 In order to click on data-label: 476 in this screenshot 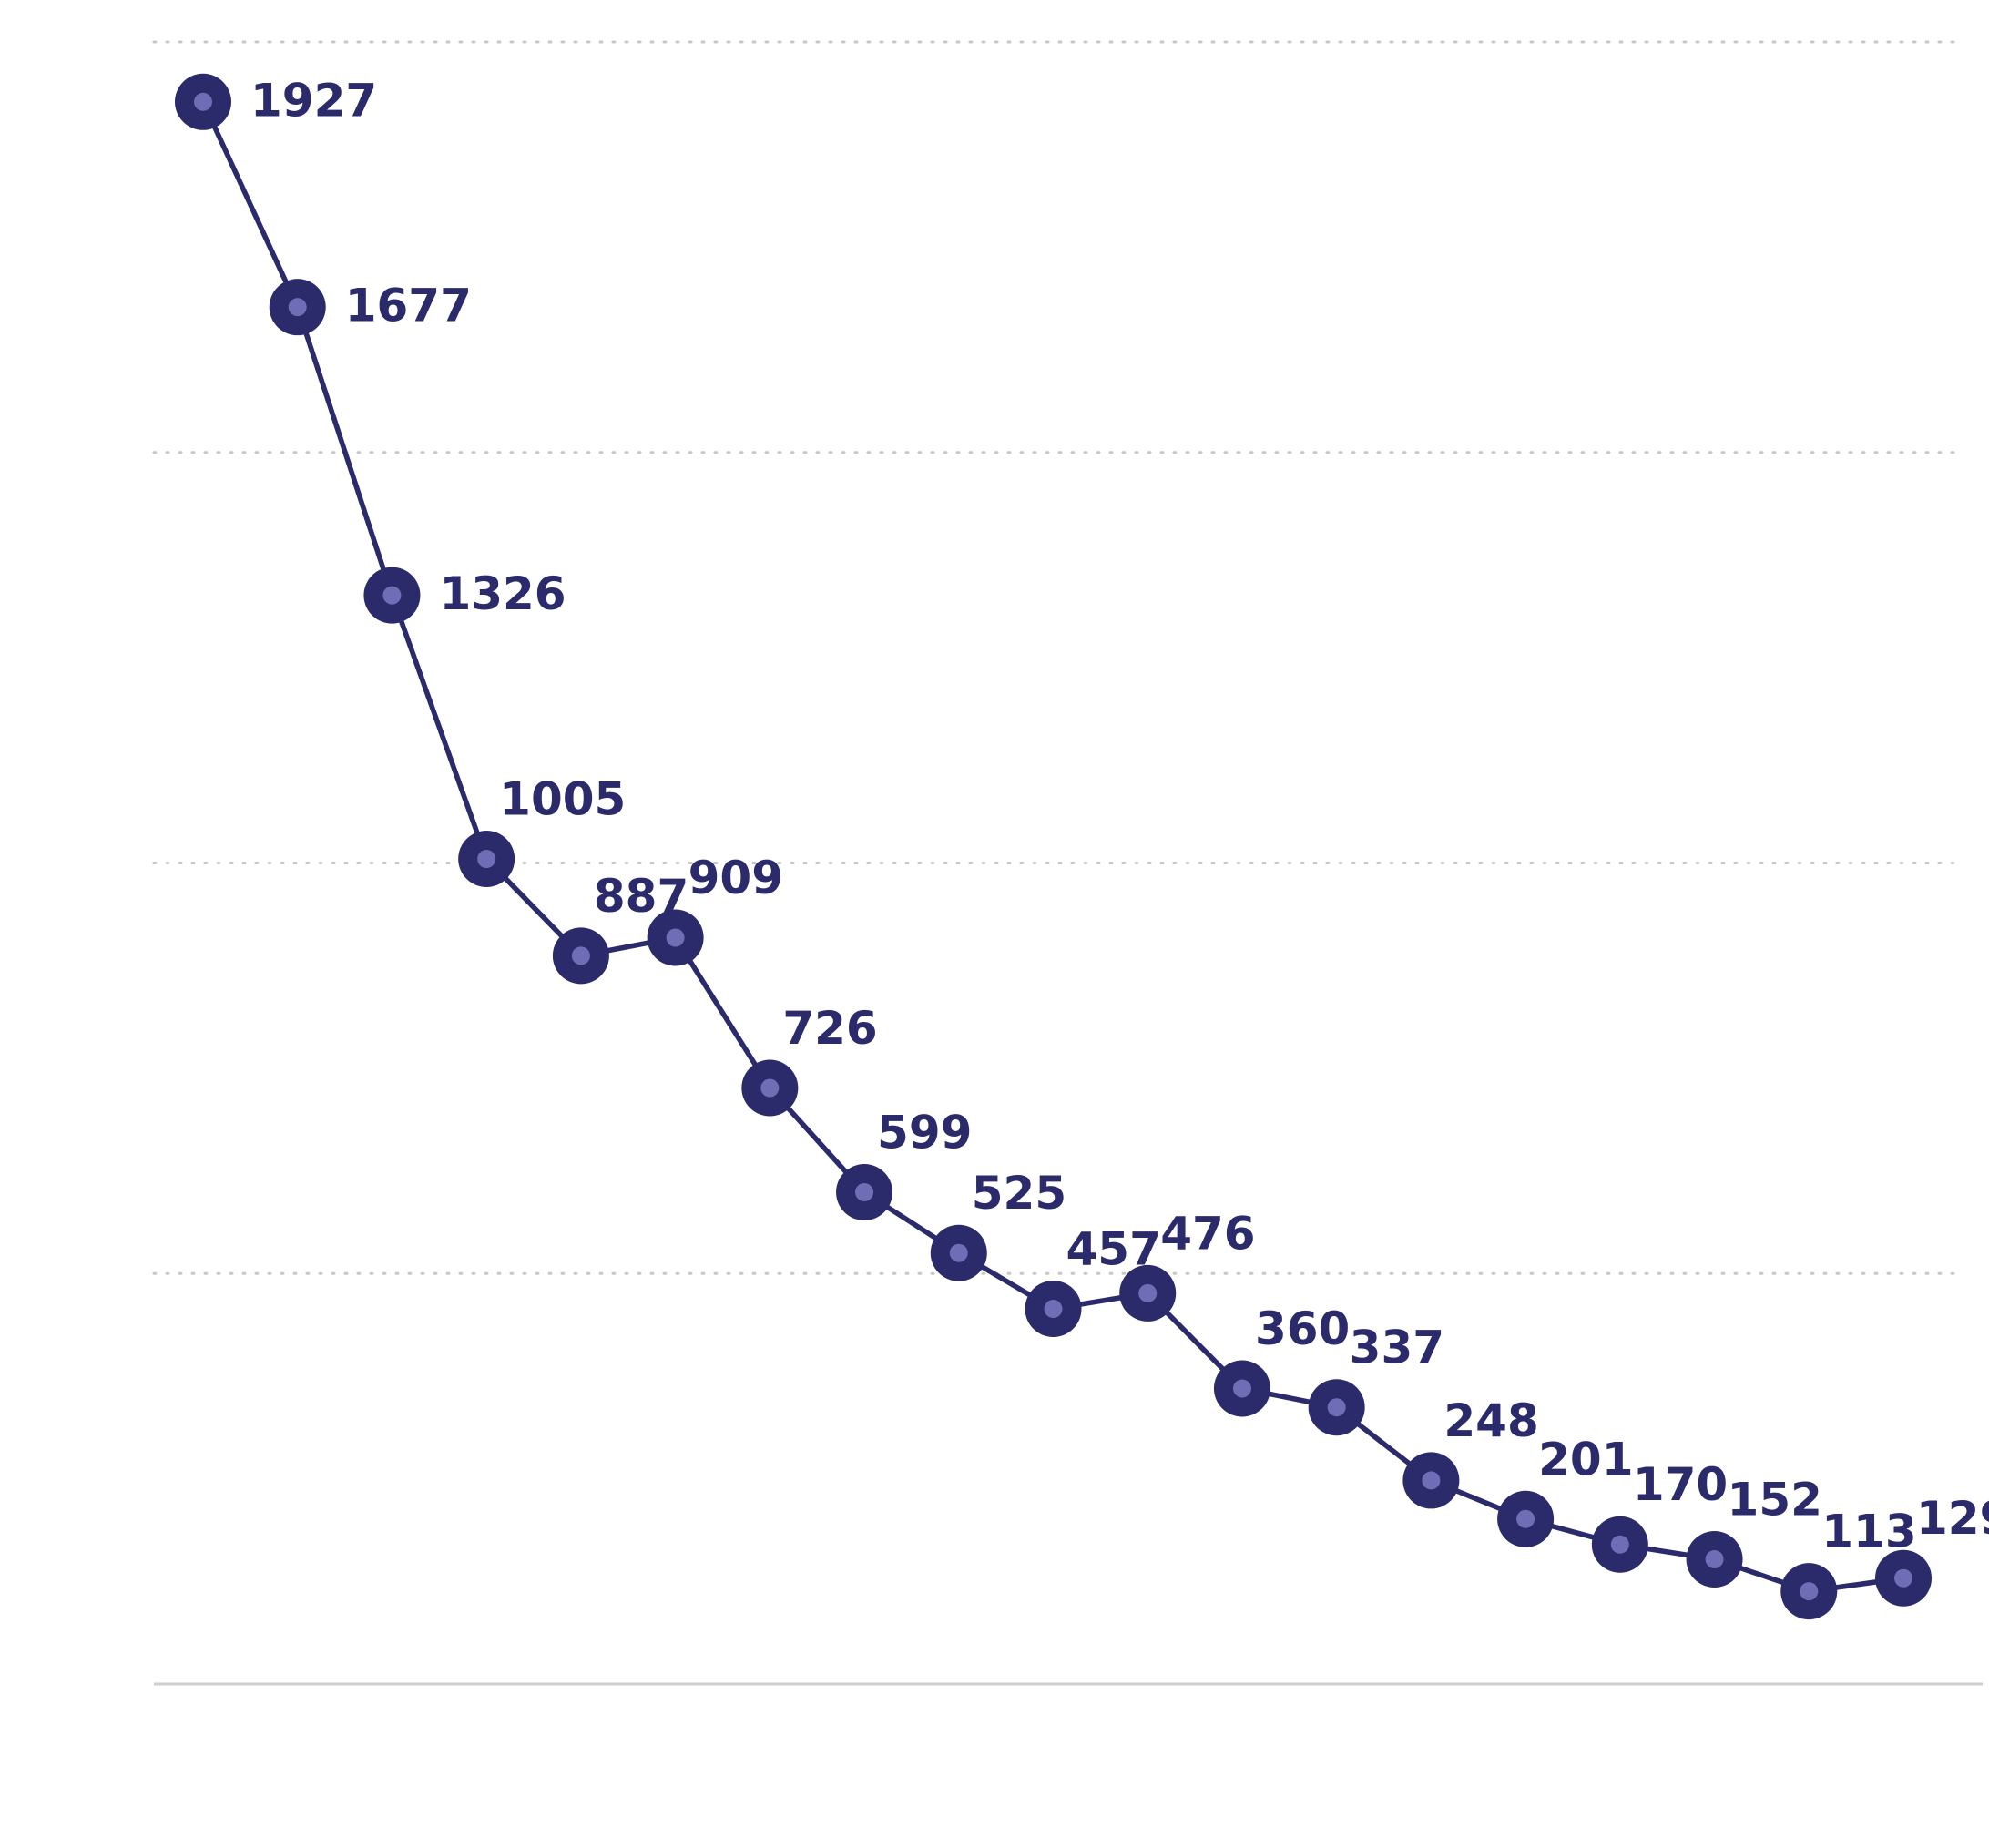, I will do `click(1207, 1234)`.